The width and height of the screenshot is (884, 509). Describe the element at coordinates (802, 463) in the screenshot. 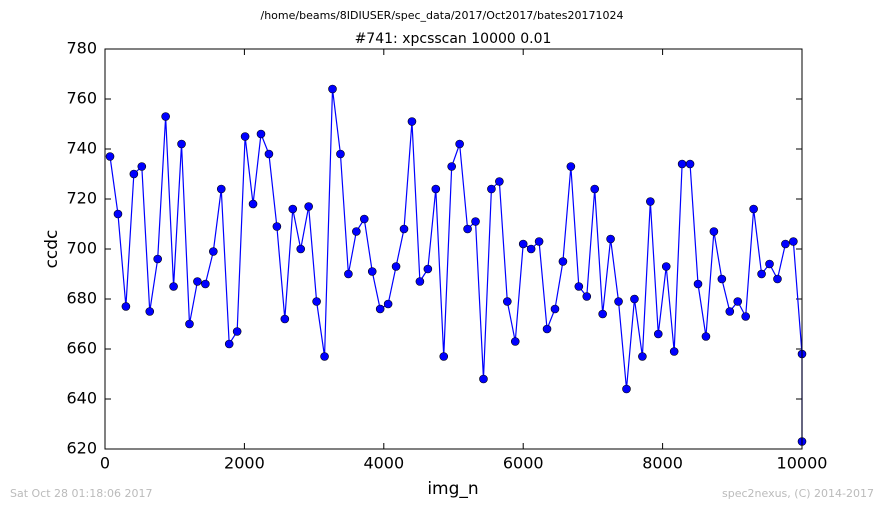

I see `x-tick-label: 10000` at that location.